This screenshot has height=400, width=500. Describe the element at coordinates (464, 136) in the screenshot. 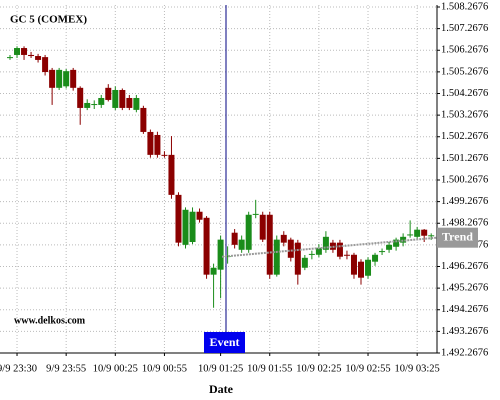

I see `y-tick-label: 1.502.2676` at that location.